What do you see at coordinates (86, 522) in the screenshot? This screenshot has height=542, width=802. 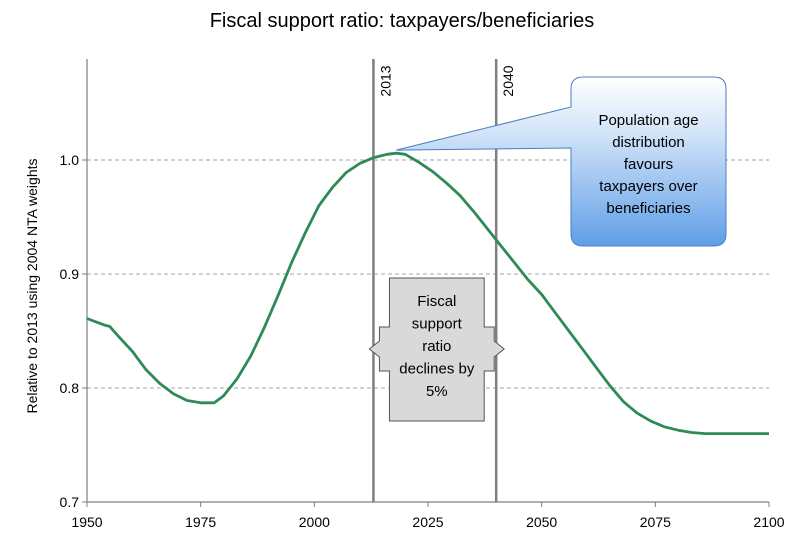 I see `x-tick-label: 1950` at bounding box center [86, 522].